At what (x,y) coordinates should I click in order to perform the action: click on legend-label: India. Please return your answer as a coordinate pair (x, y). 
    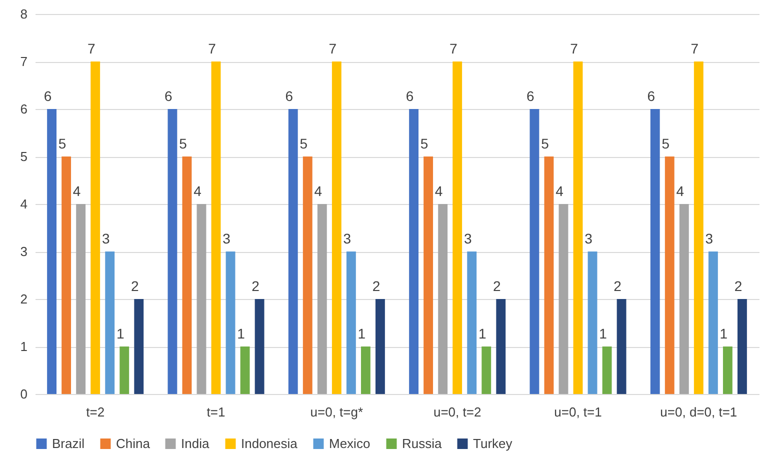
    Looking at the image, I should click on (195, 443).